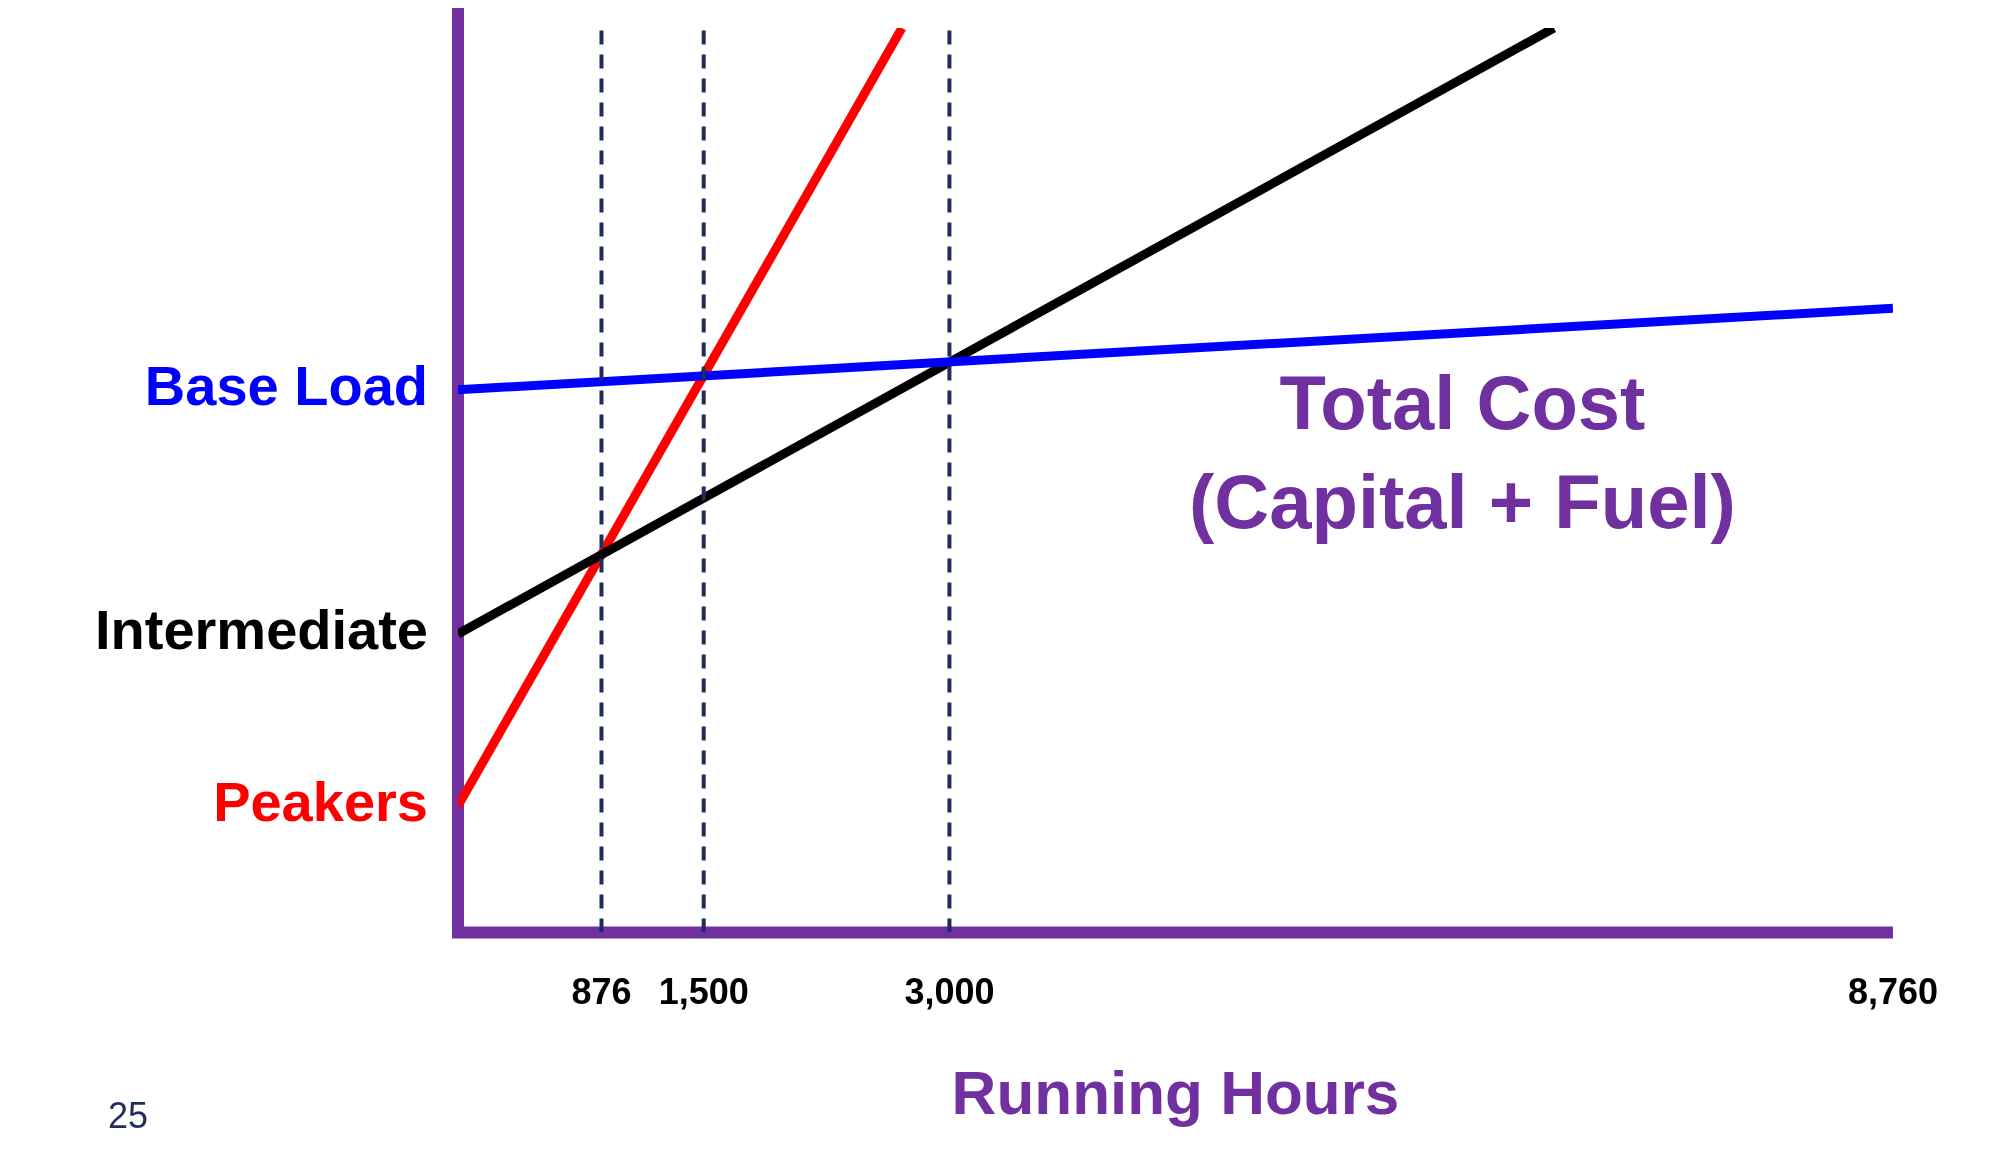 The width and height of the screenshot is (1994, 1161). Describe the element at coordinates (261, 630) in the screenshot. I see `series-label: Intermediate` at that location.